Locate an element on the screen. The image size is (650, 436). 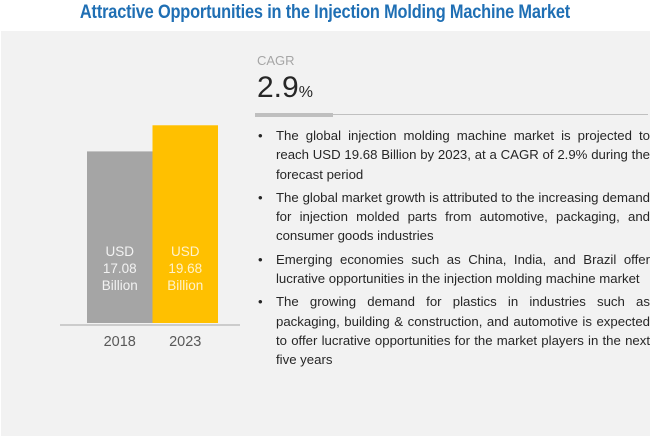
cagr-divider is located at coordinates (490, 114).